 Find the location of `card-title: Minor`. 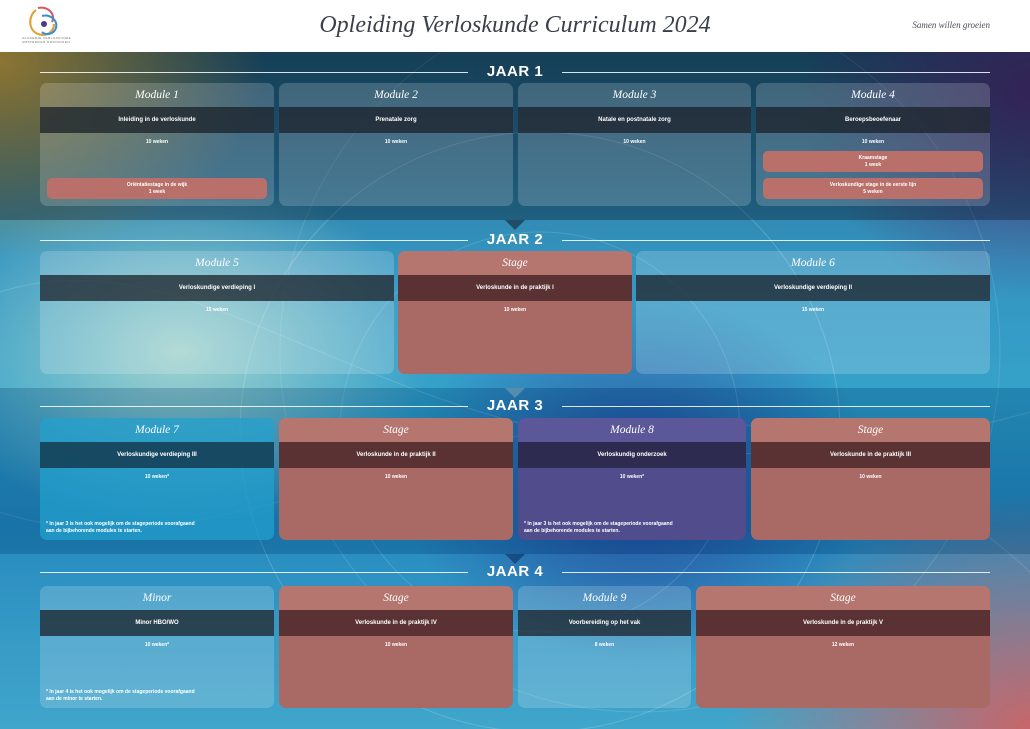

card-title: Minor is located at coordinates (157, 598).